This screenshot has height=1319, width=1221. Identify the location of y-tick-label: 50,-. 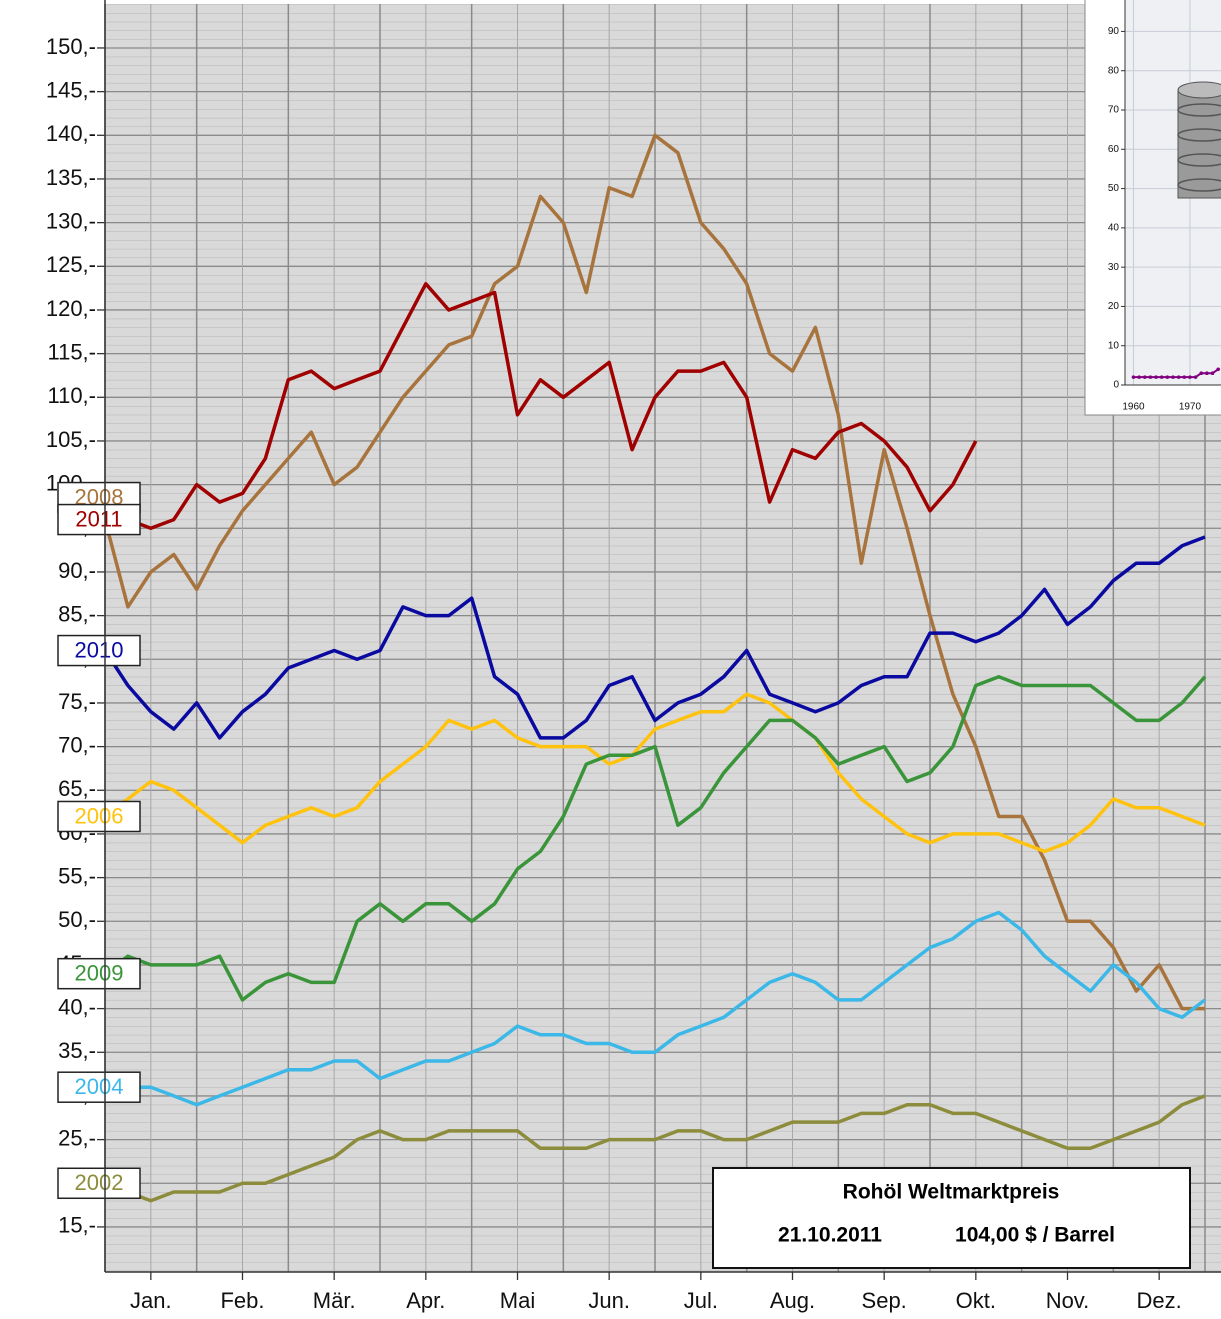
(77, 919).